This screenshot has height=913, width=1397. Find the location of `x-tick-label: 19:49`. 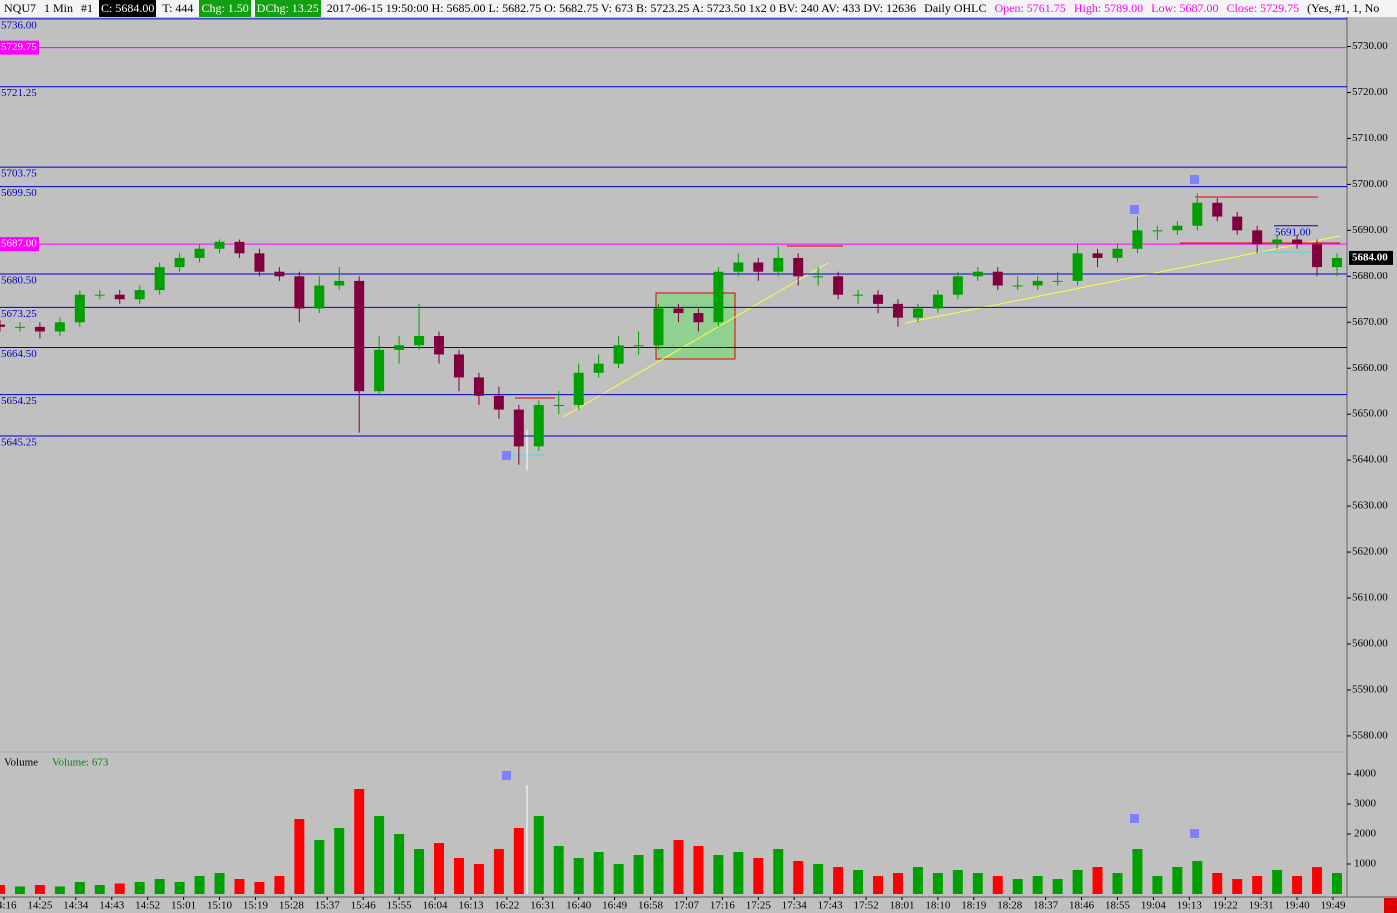

x-tick-label: 19:49 is located at coordinates (1333, 906).